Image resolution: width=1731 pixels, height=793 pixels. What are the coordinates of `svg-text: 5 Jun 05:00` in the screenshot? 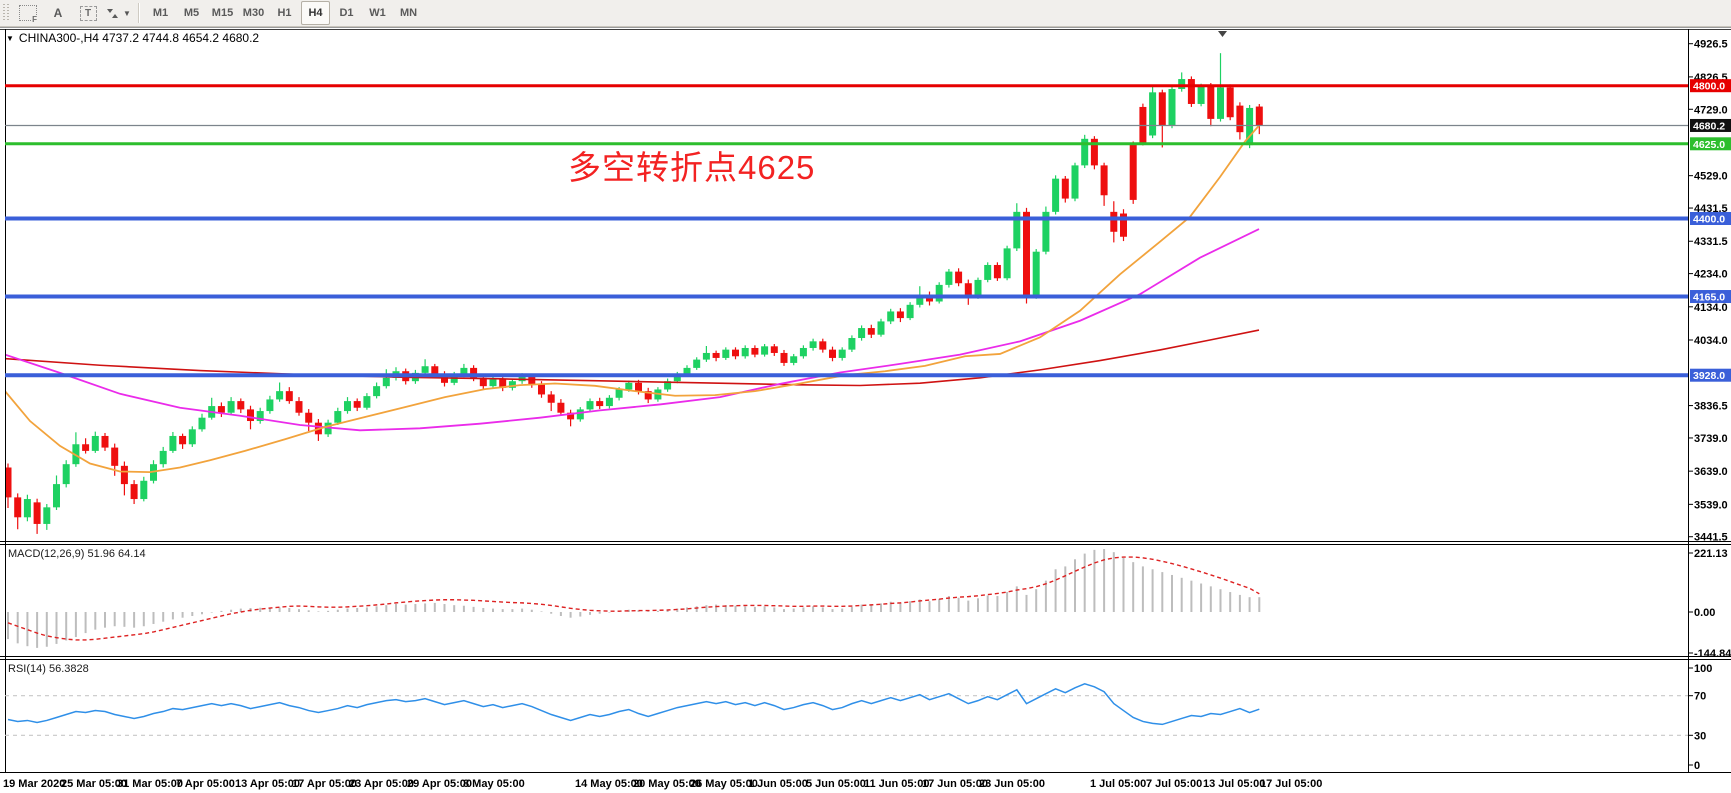 It's located at (836, 784).